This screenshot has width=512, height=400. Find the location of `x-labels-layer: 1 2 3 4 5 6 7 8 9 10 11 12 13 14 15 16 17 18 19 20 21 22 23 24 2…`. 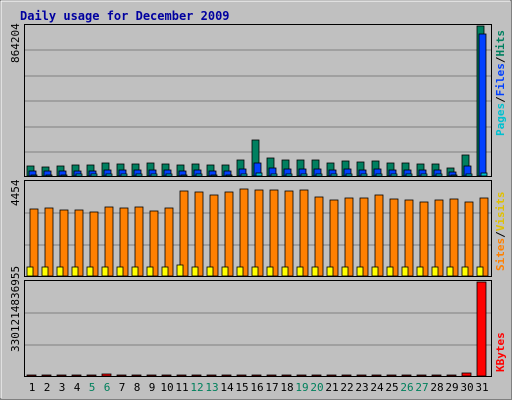

x-labels-layer: 1 2 3 4 5 6 7 8 9 10 11 12 13 14 15 16 17 18 19 20 21 22 23 24 2… is located at coordinates (259, 387).